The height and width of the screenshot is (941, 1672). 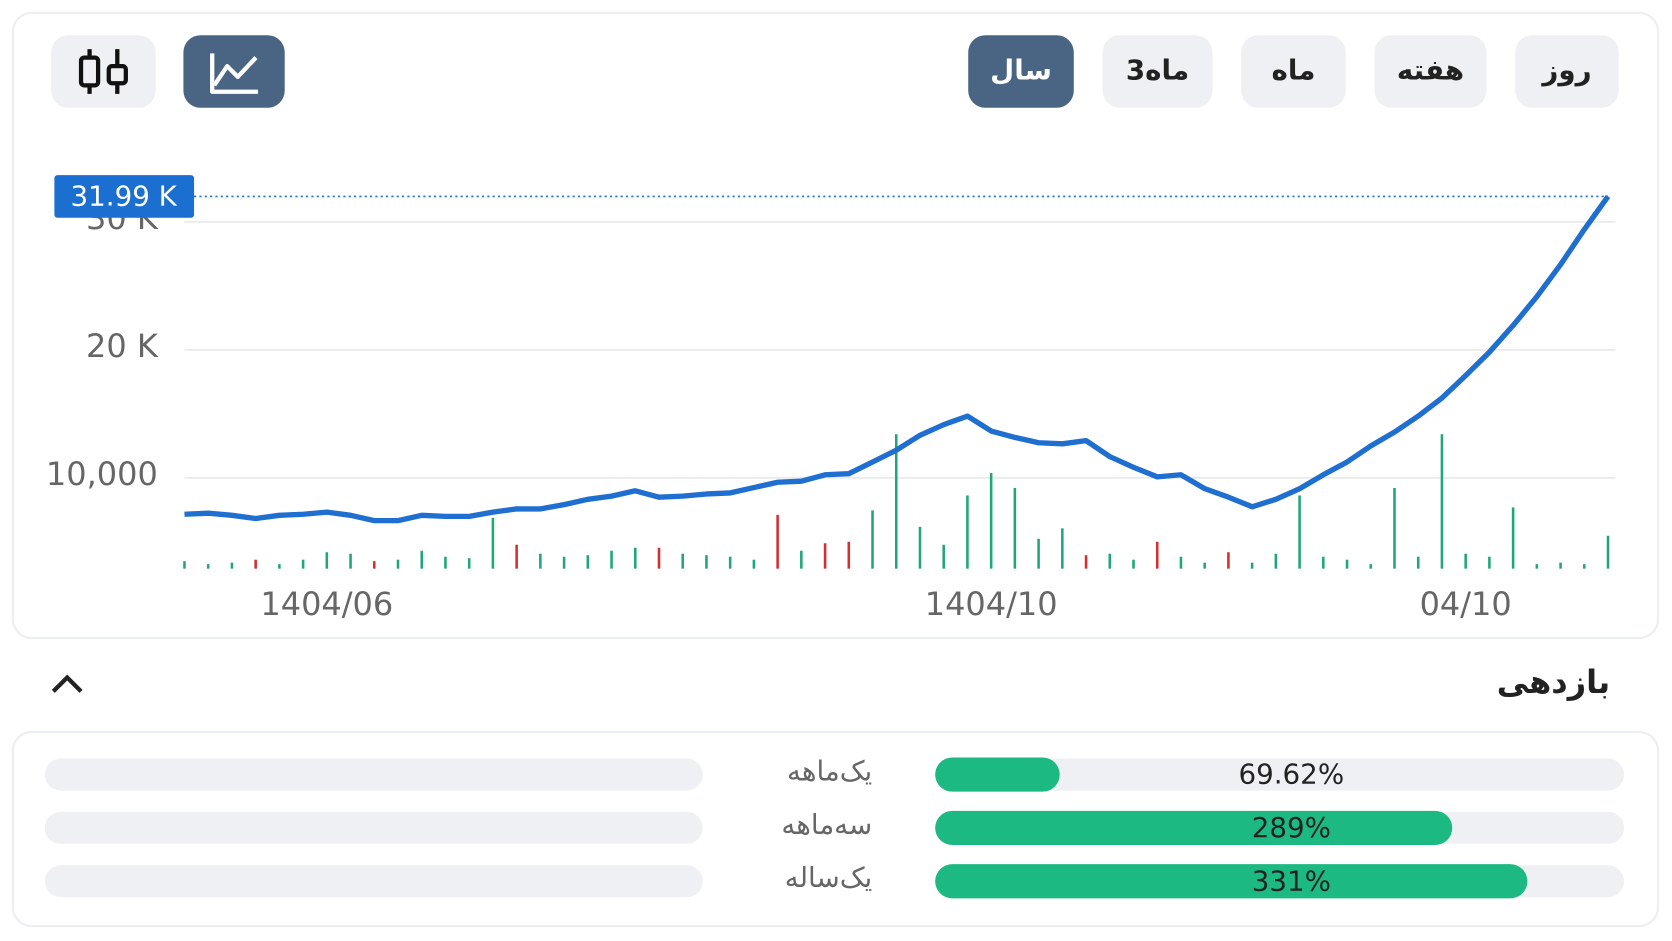 I want to click on x-tick-label: 04/10, so click(x=1466, y=604).